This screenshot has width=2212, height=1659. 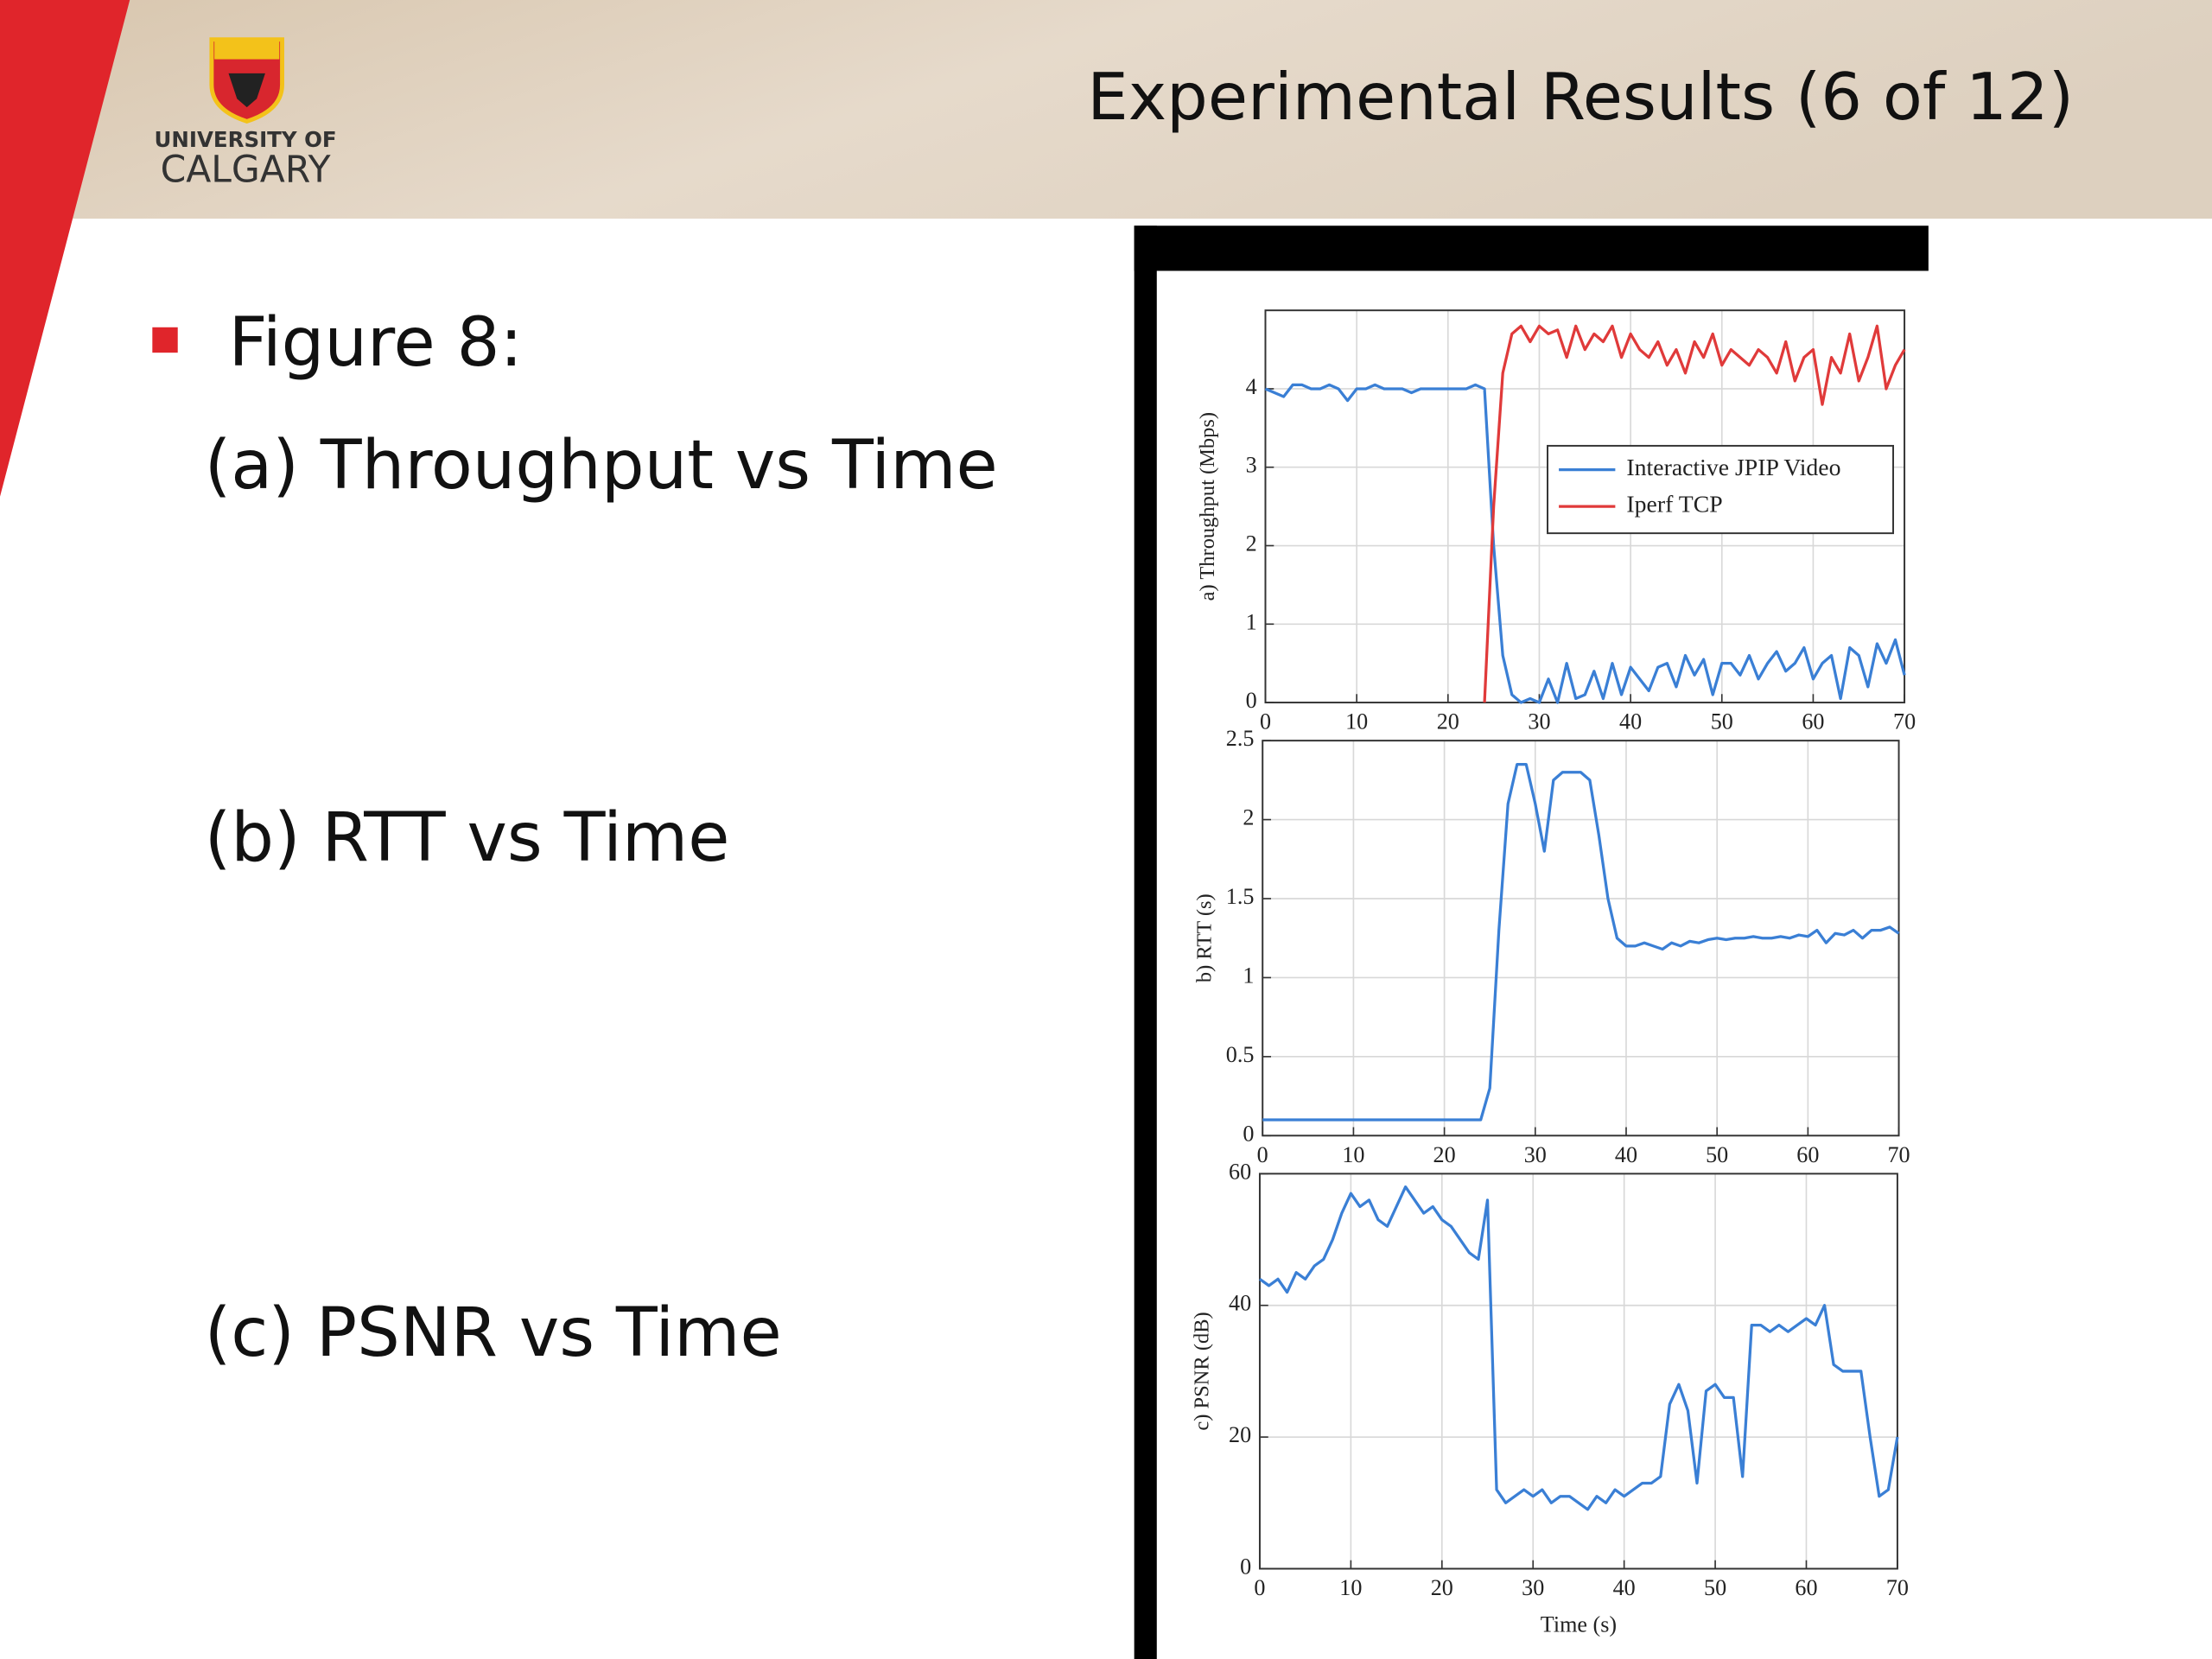 What do you see at coordinates (1205, 937) in the screenshot?
I see `y-axis-label: b) RTT (s)` at bounding box center [1205, 937].